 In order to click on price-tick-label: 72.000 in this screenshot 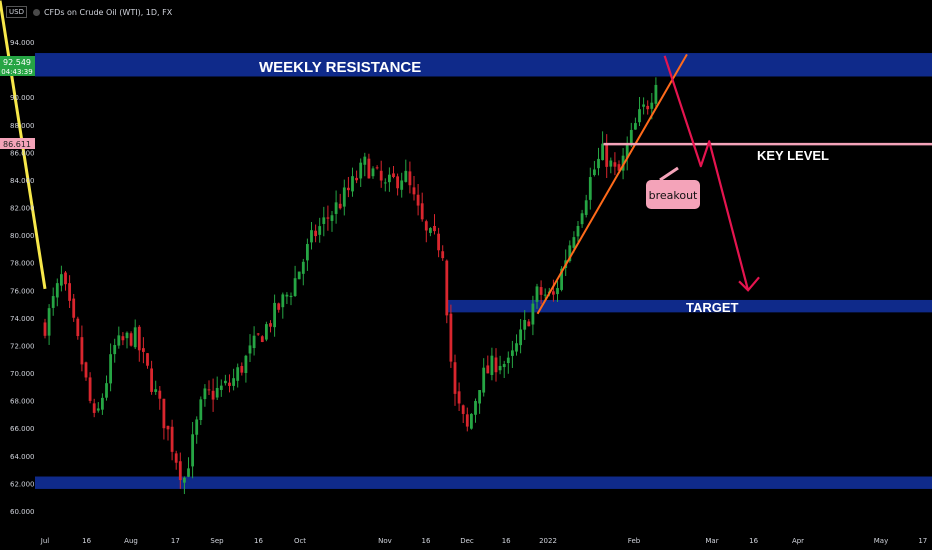, I will do `click(22, 346)`.